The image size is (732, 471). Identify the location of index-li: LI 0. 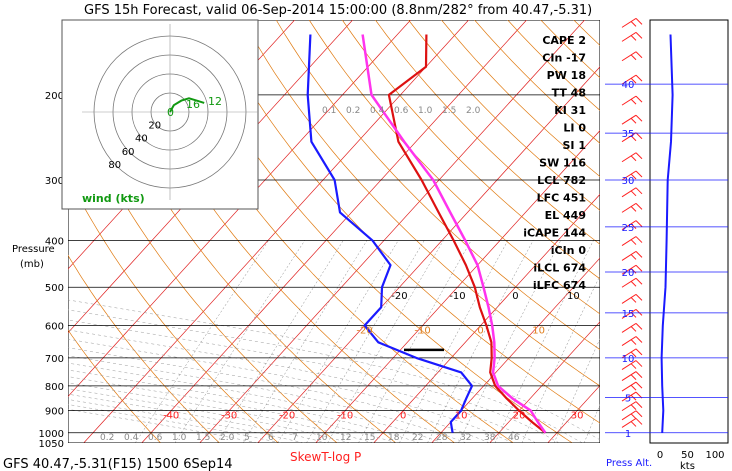
(574, 128).